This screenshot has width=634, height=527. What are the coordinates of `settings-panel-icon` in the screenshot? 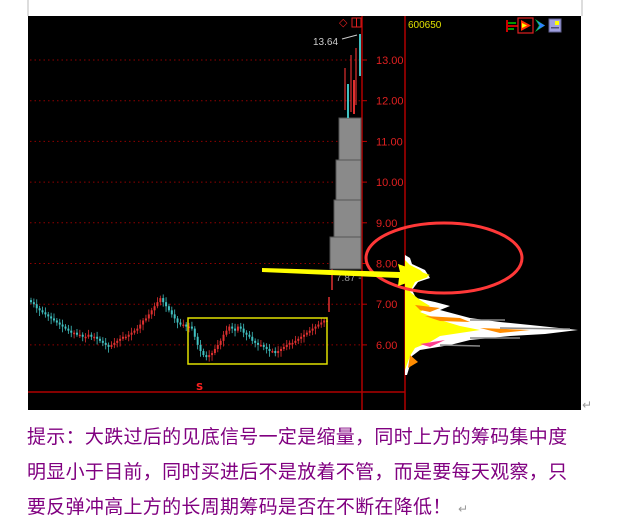 It's located at (555, 25).